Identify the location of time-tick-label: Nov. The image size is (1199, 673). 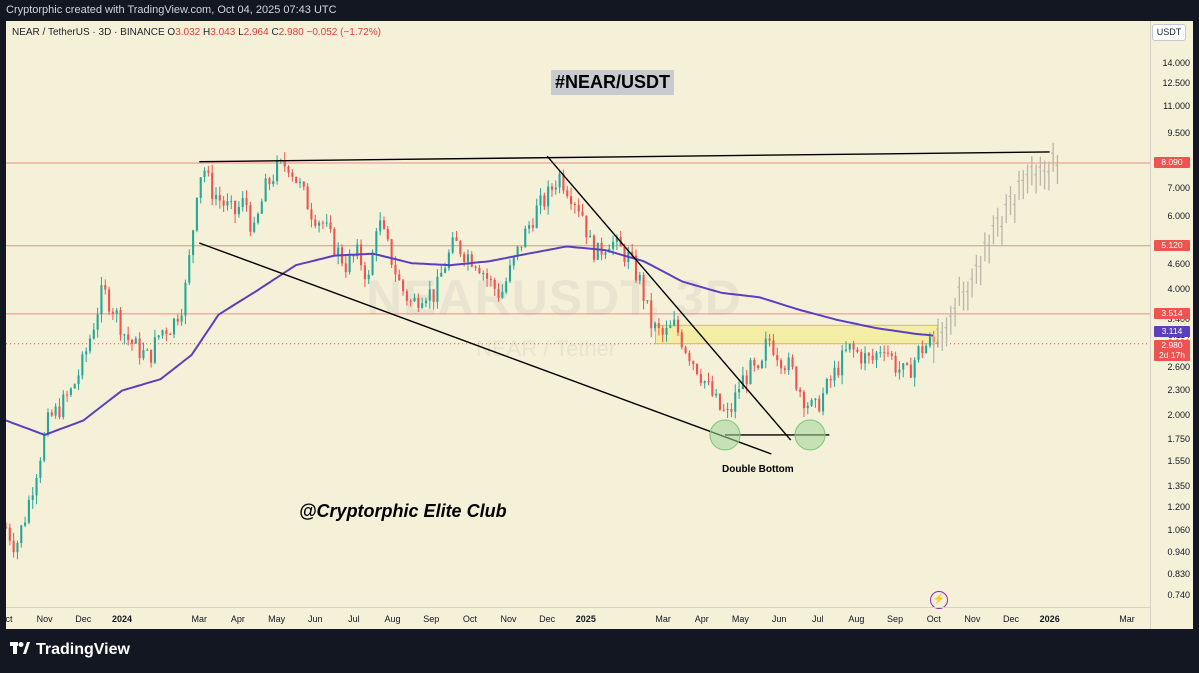
(508, 619).